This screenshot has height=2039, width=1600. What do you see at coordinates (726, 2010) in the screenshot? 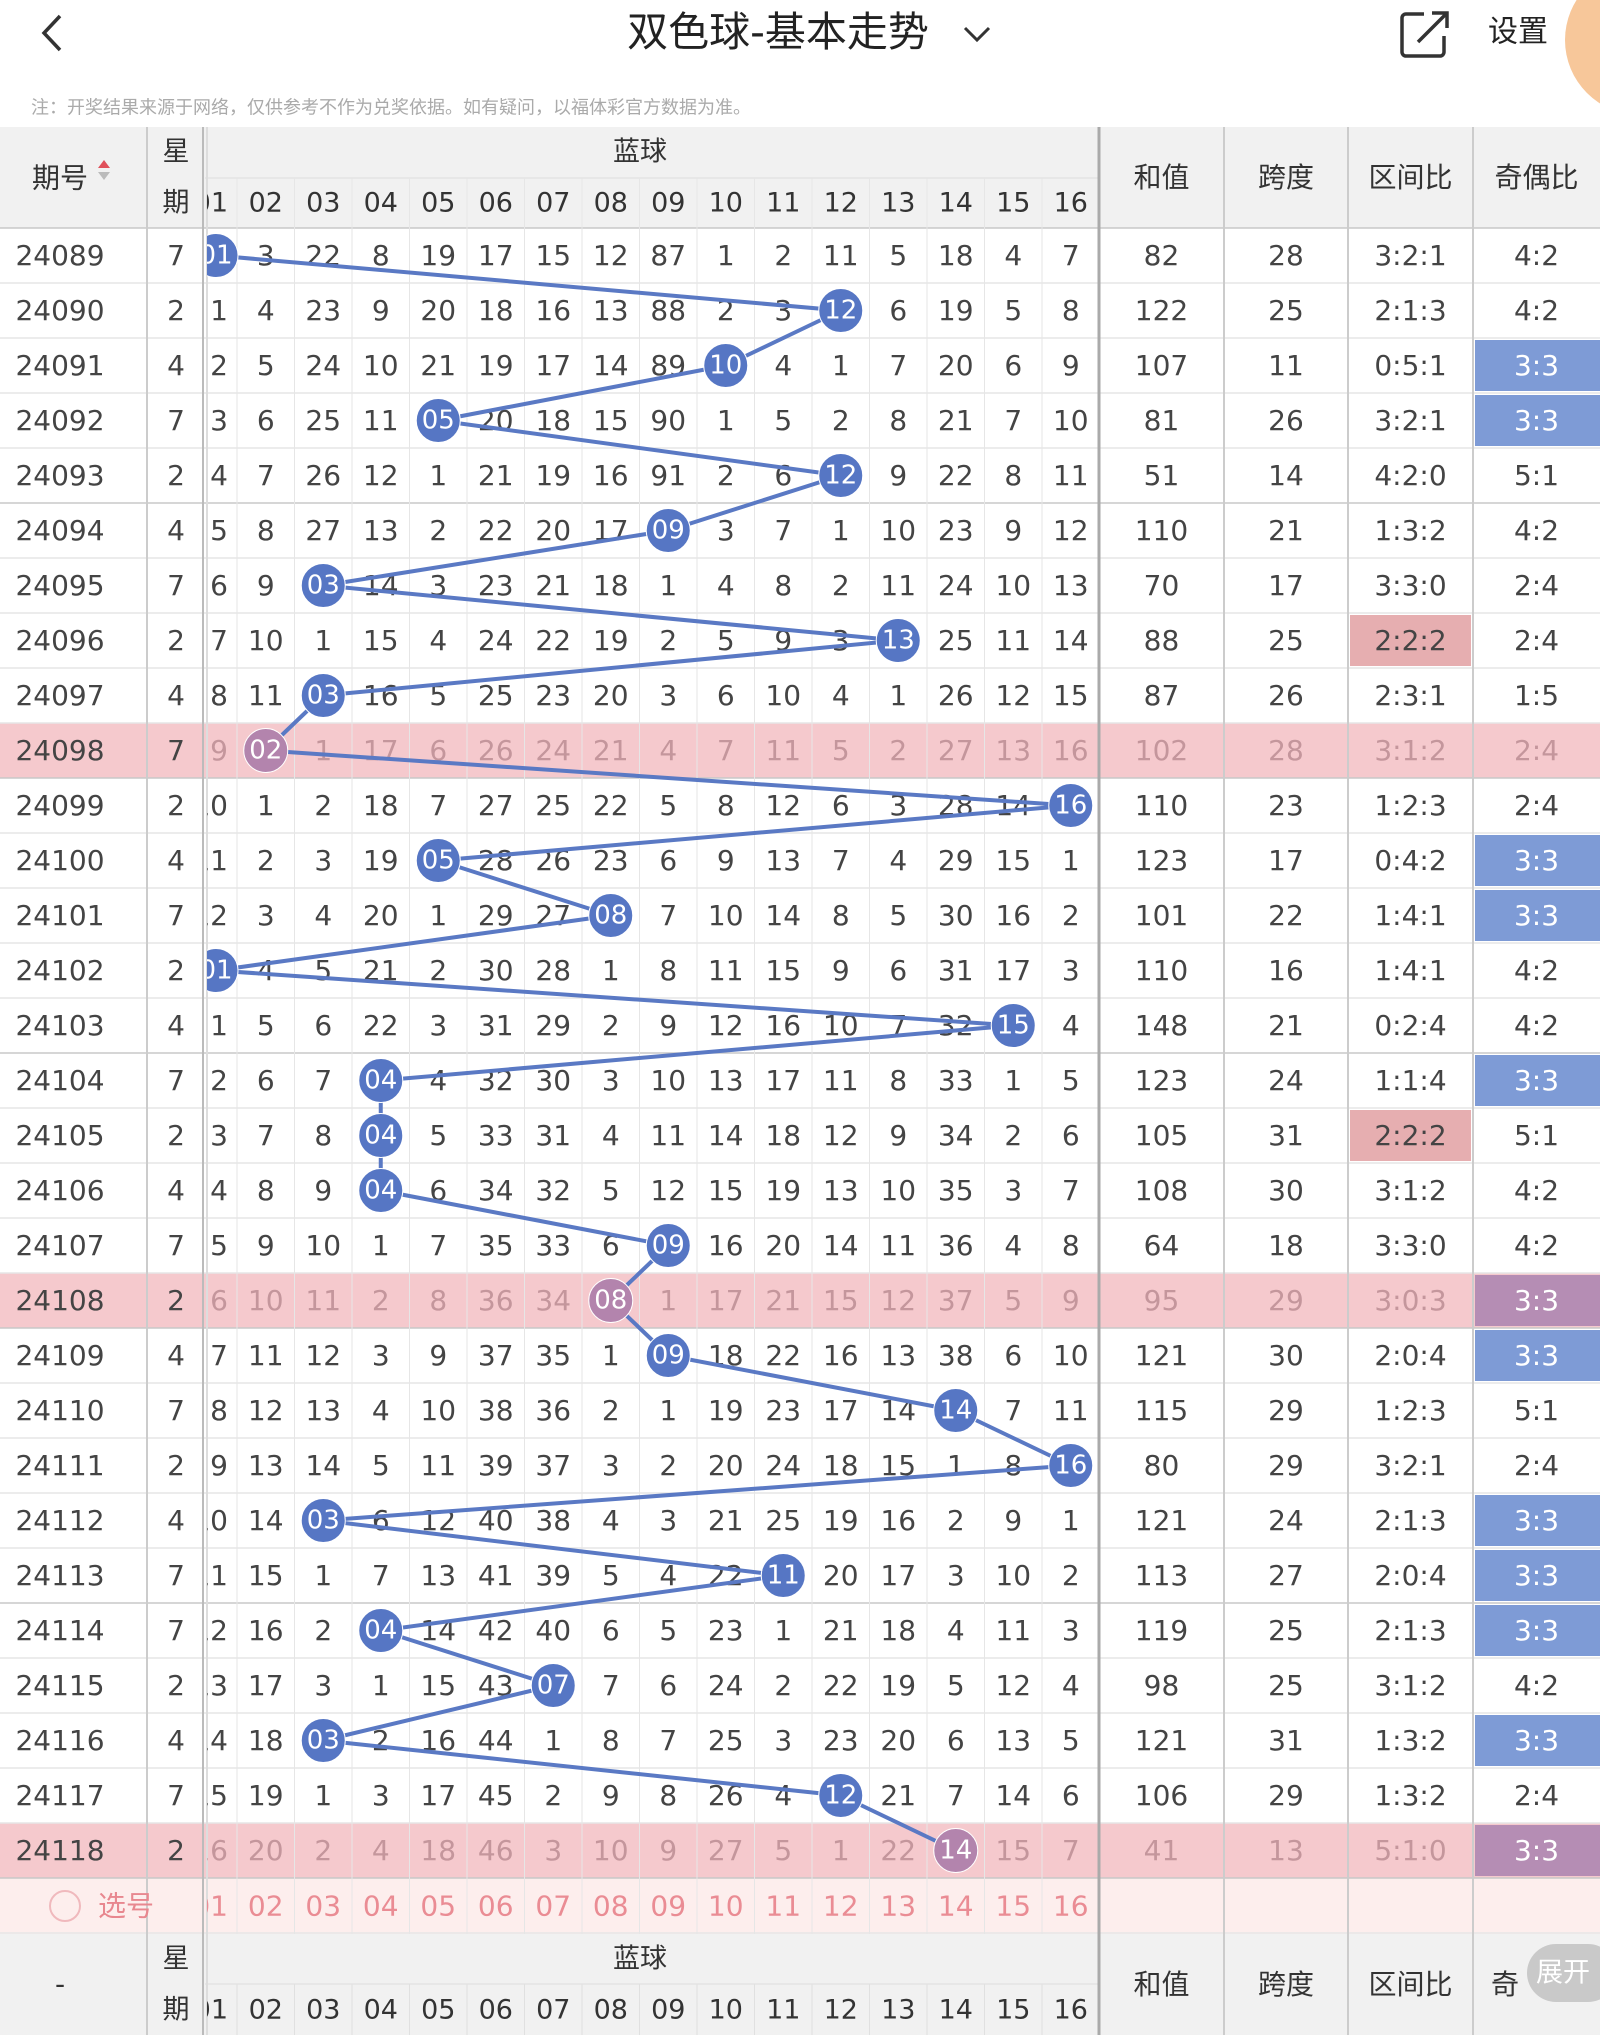
I see `ball-number-header: 10` at bounding box center [726, 2010].